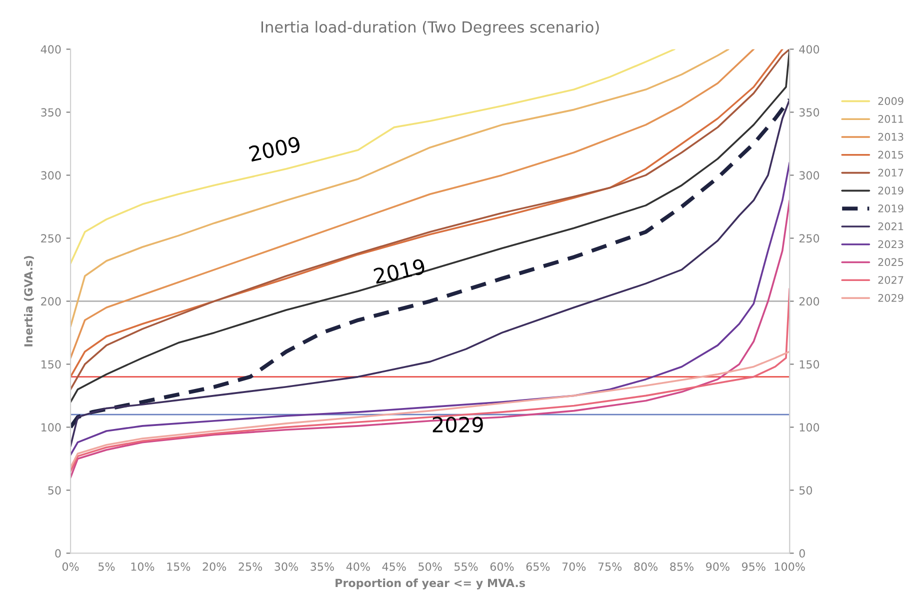 This screenshot has height=600, width=916. What do you see at coordinates (142, 566) in the screenshot?
I see `x-tick-label: 10%` at bounding box center [142, 566].